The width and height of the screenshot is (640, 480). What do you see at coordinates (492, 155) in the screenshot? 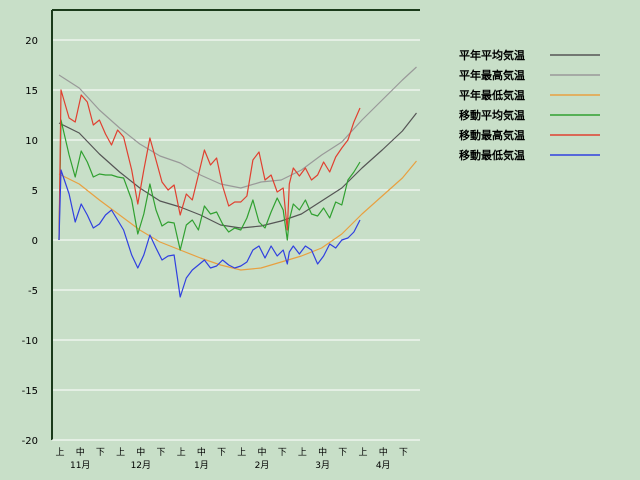
I see `legend-label: 移動最低気温` at bounding box center [492, 155].